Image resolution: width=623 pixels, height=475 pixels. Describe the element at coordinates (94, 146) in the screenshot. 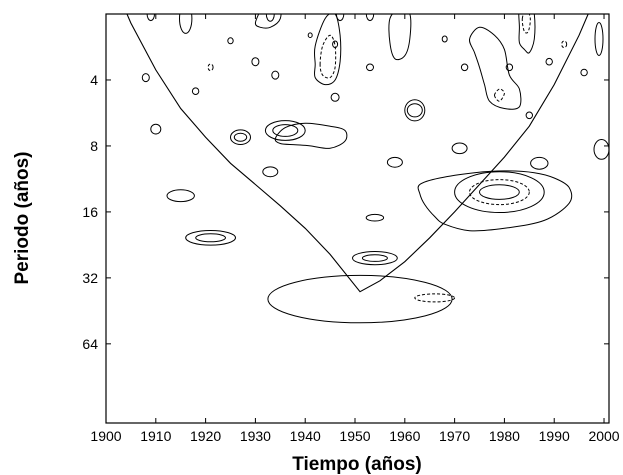

I see `y-tick-label: 8` at that location.